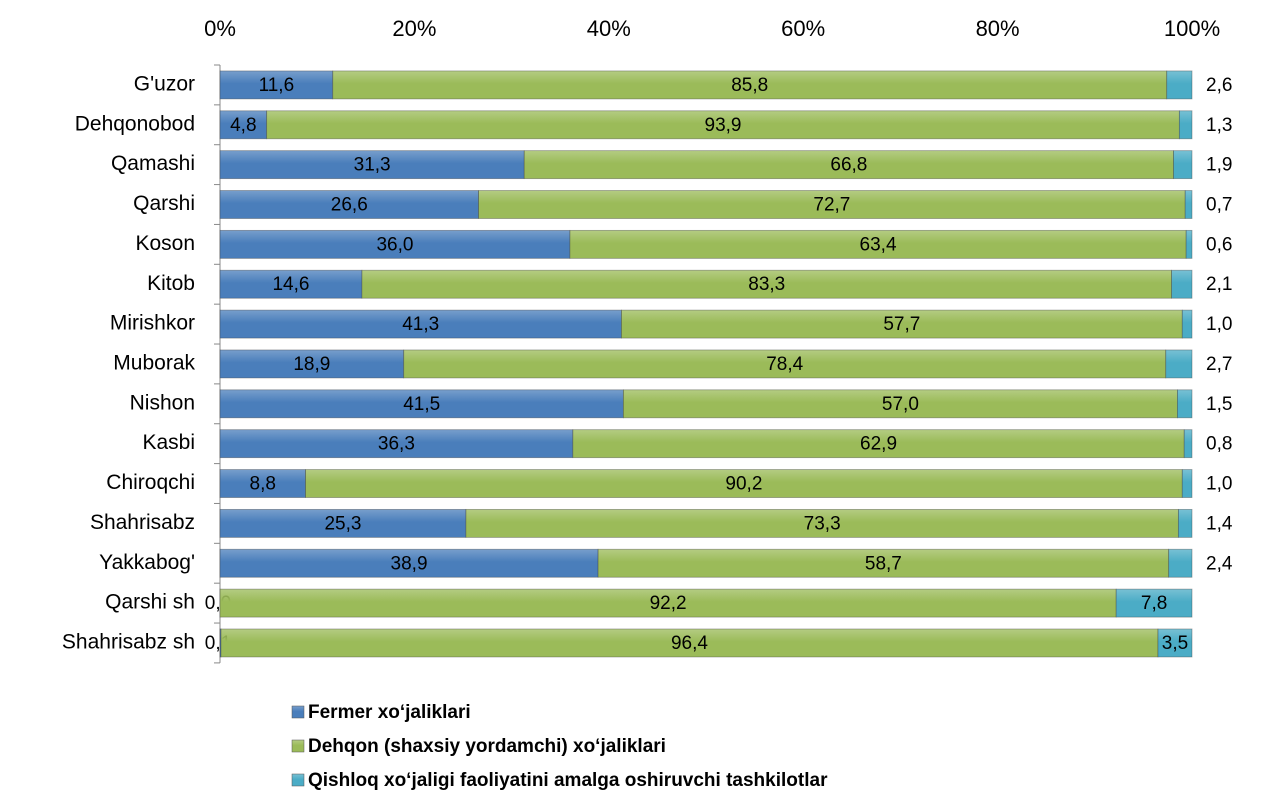 The width and height of the screenshot is (1277, 794). What do you see at coordinates (164, 203) in the screenshot?
I see `category-label: Qarshi` at bounding box center [164, 203].